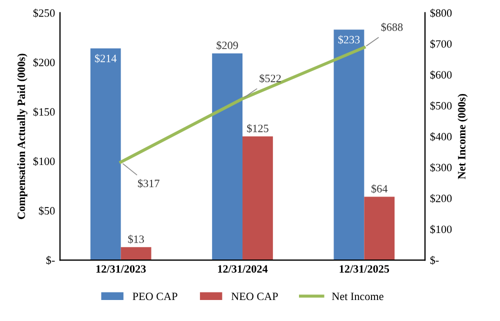  I want to click on y-tick-label: $150, so click(44, 112).